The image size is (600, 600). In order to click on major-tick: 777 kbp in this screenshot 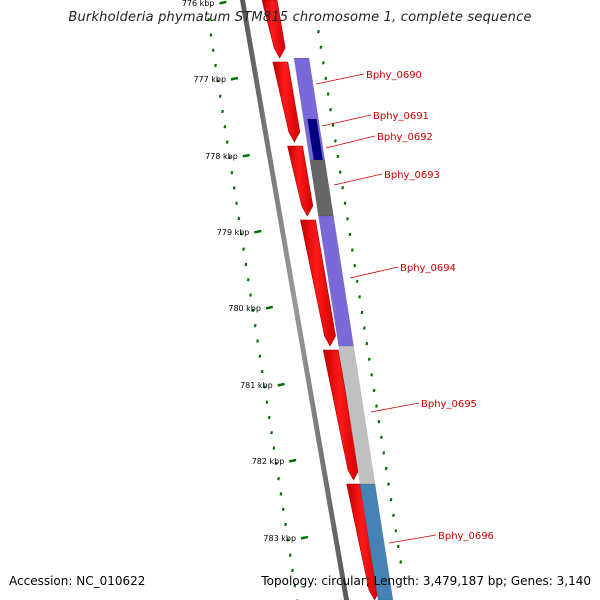, I will do `click(216, 79)`.